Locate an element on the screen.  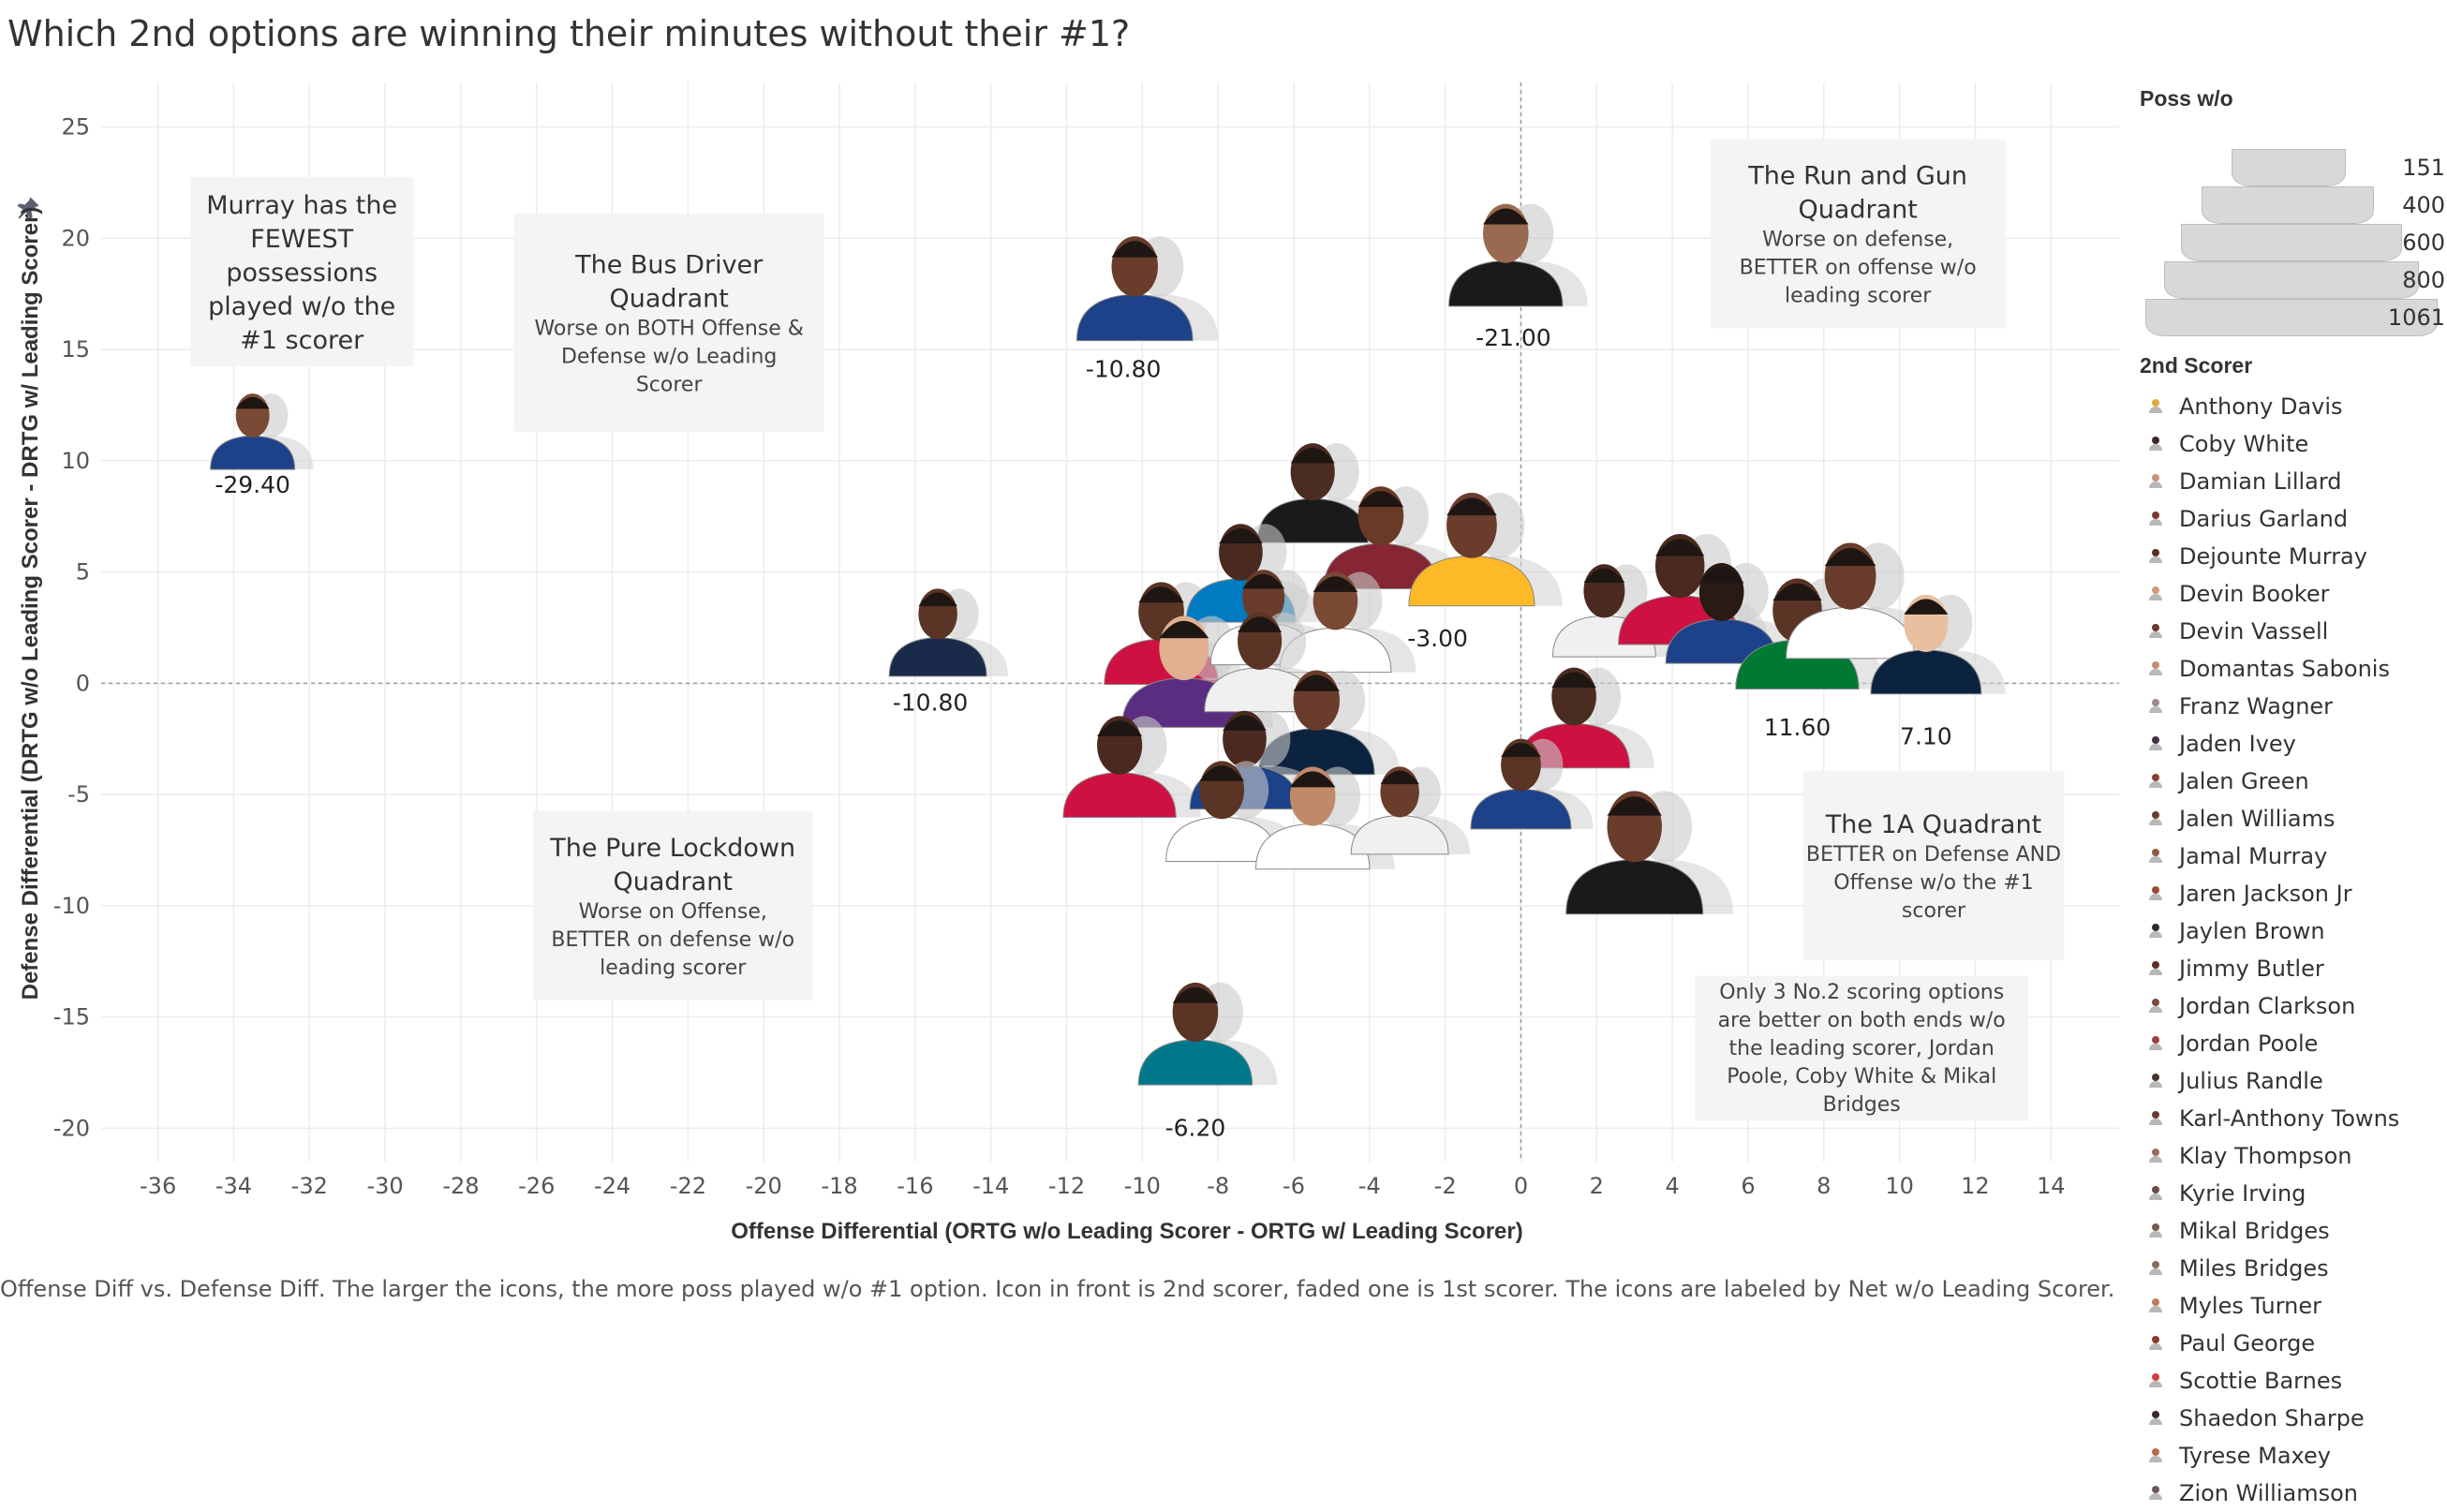
y-tick-label: 0 is located at coordinates (83, 683).